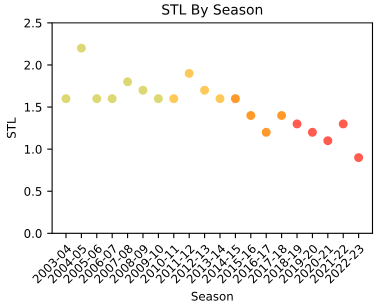 Image resolution: width=386 pixels, height=305 pixels. What do you see at coordinates (11, 128) in the screenshot?
I see `y-axis-title: STL` at bounding box center [11, 128].